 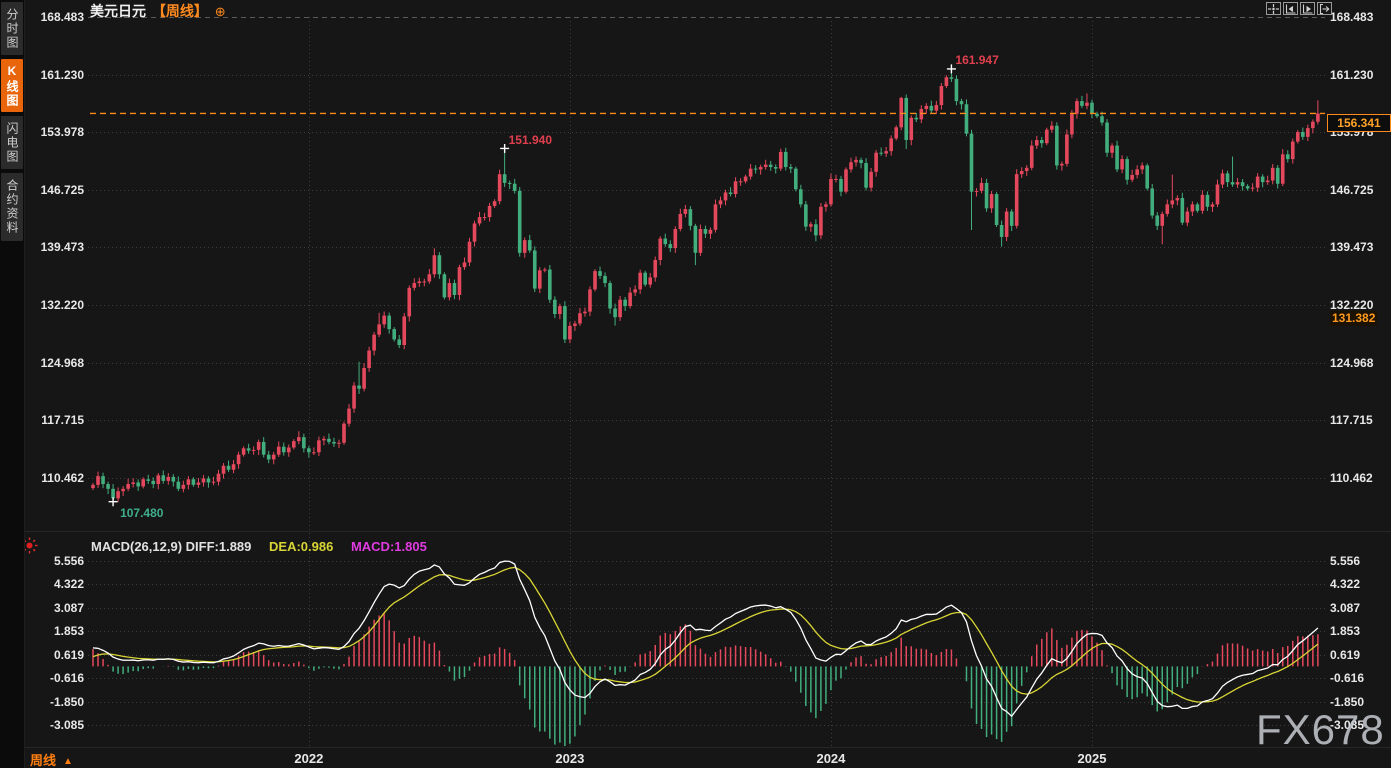 What do you see at coordinates (1352, 189) in the screenshot?
I see `price-tick-right: 146.725` at bounding box center [1352, 189].